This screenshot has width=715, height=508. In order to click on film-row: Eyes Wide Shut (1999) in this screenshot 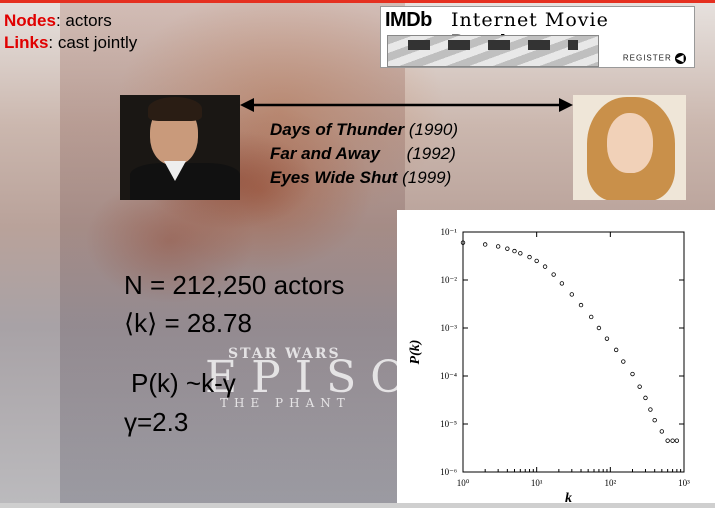, I will do `click(364, 178)`.